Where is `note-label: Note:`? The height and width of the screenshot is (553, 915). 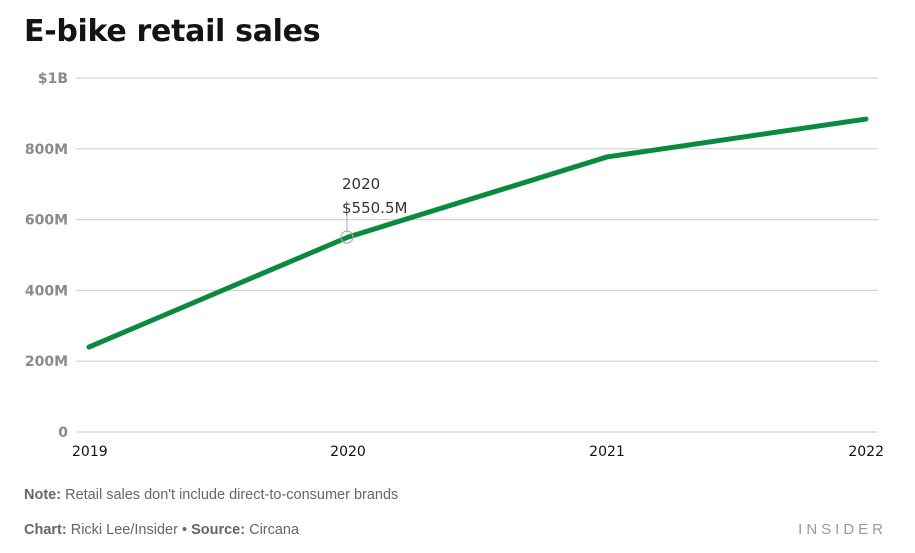 note-label: Note: is located at coordinates (43, 495).